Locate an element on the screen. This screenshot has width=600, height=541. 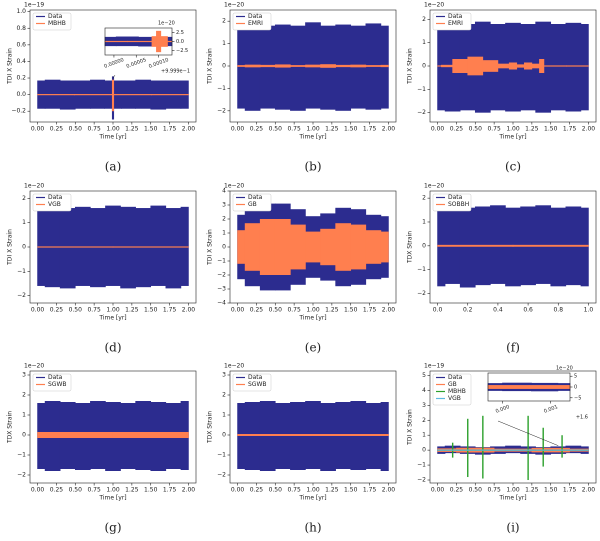
caption: (d) is located at coordinates (112, 348).